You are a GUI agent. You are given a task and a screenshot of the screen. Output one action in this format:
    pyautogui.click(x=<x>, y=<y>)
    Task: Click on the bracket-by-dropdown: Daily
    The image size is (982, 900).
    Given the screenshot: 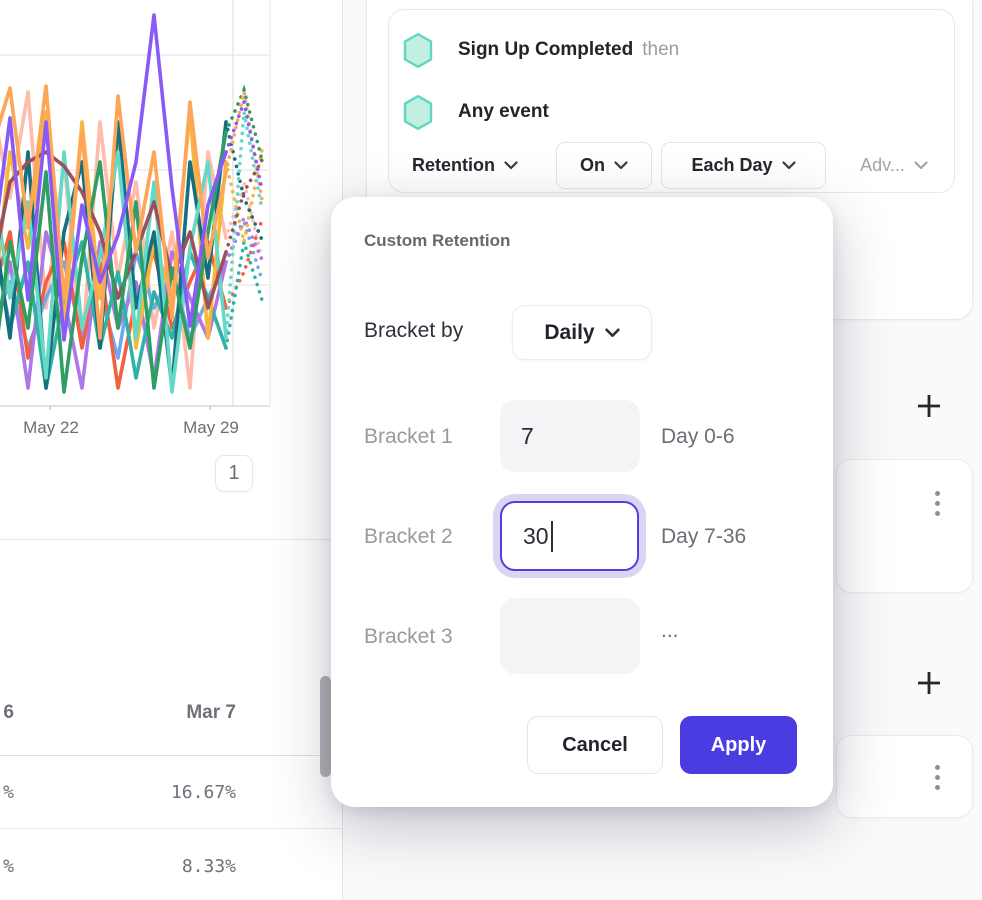 What is the action you would take?
    pyautogui.click(x=582, y=332)
    